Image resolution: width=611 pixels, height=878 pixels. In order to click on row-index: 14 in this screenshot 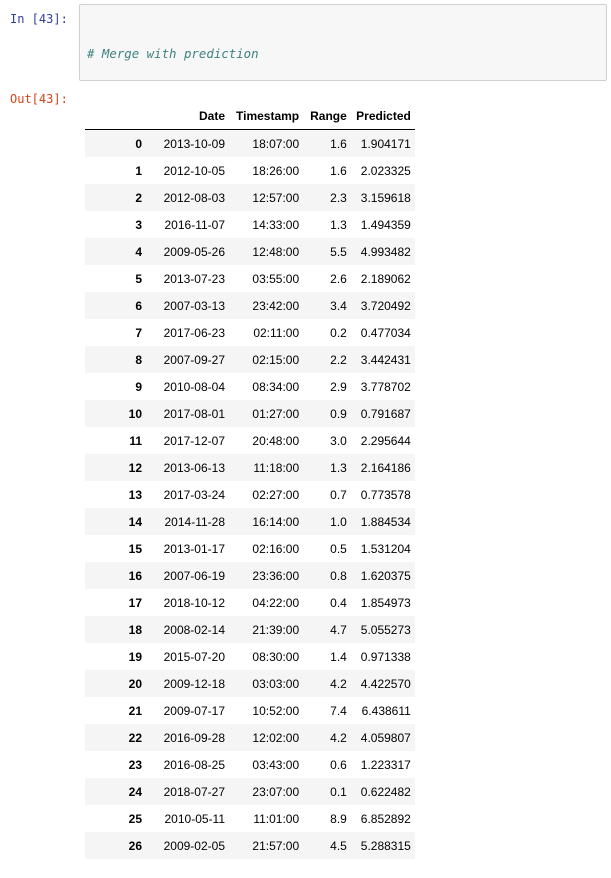, I will do `click(135, 521)`.